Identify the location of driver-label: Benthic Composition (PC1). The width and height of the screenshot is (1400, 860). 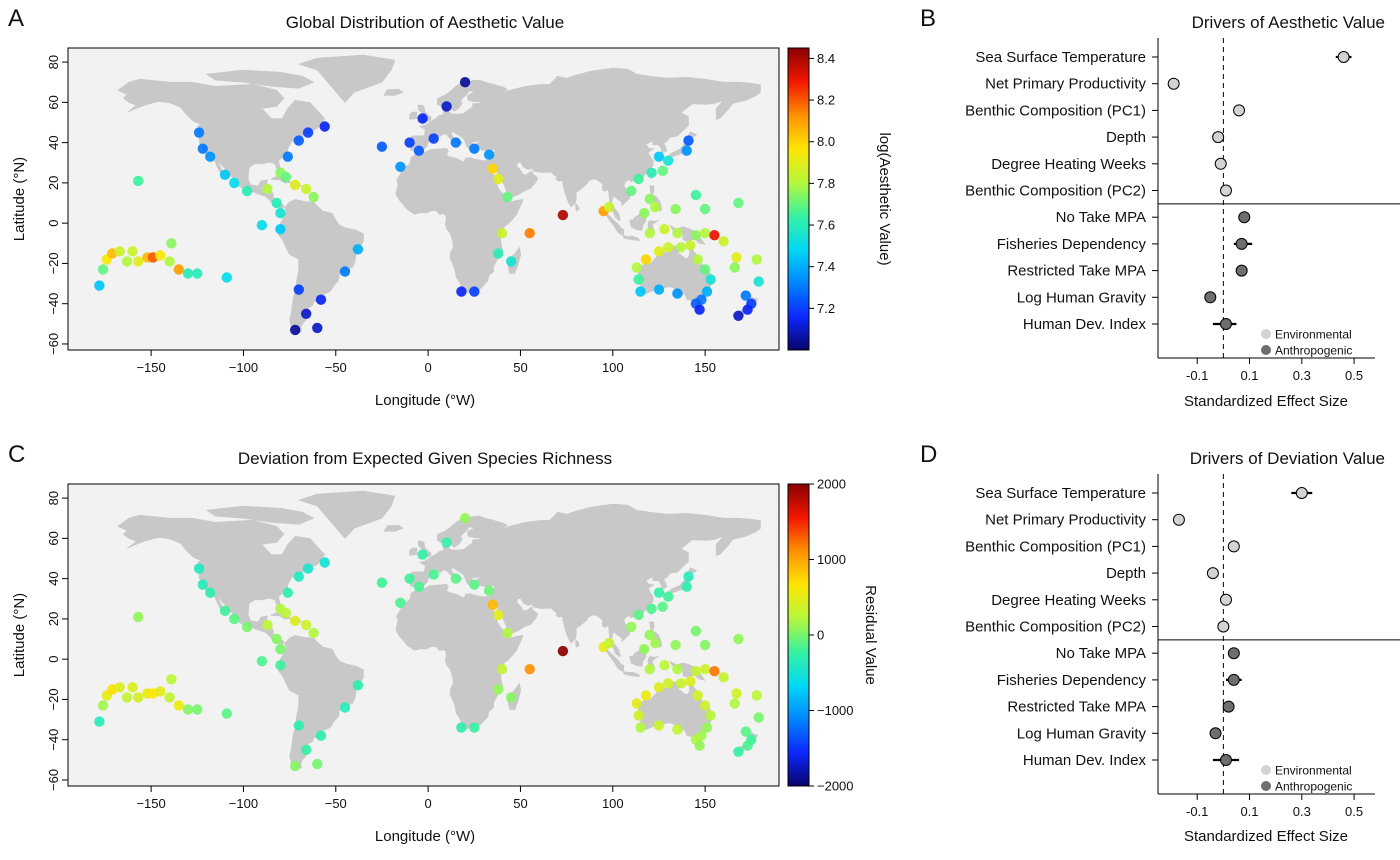
(1055, 546).